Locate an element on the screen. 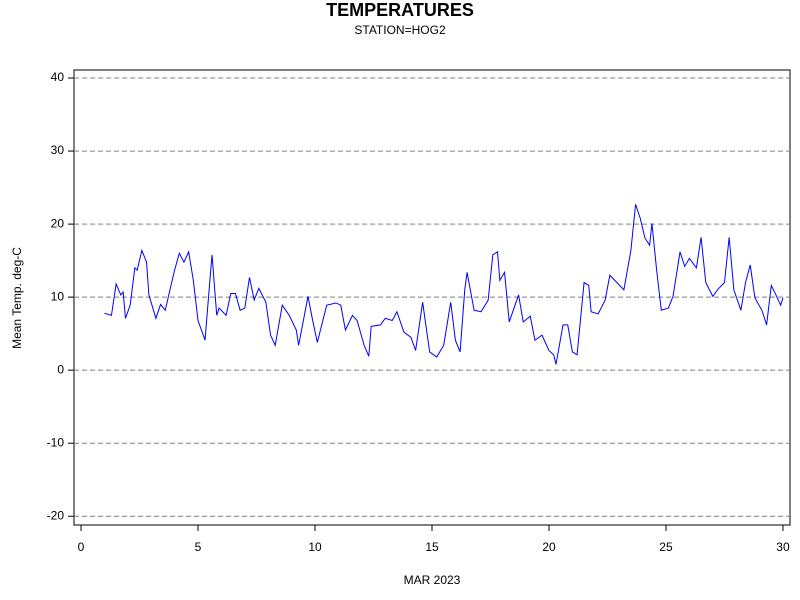 The width and height of the screenshot is (800, 600). x-tick-label: 0 is located at coordinates (81, 547).